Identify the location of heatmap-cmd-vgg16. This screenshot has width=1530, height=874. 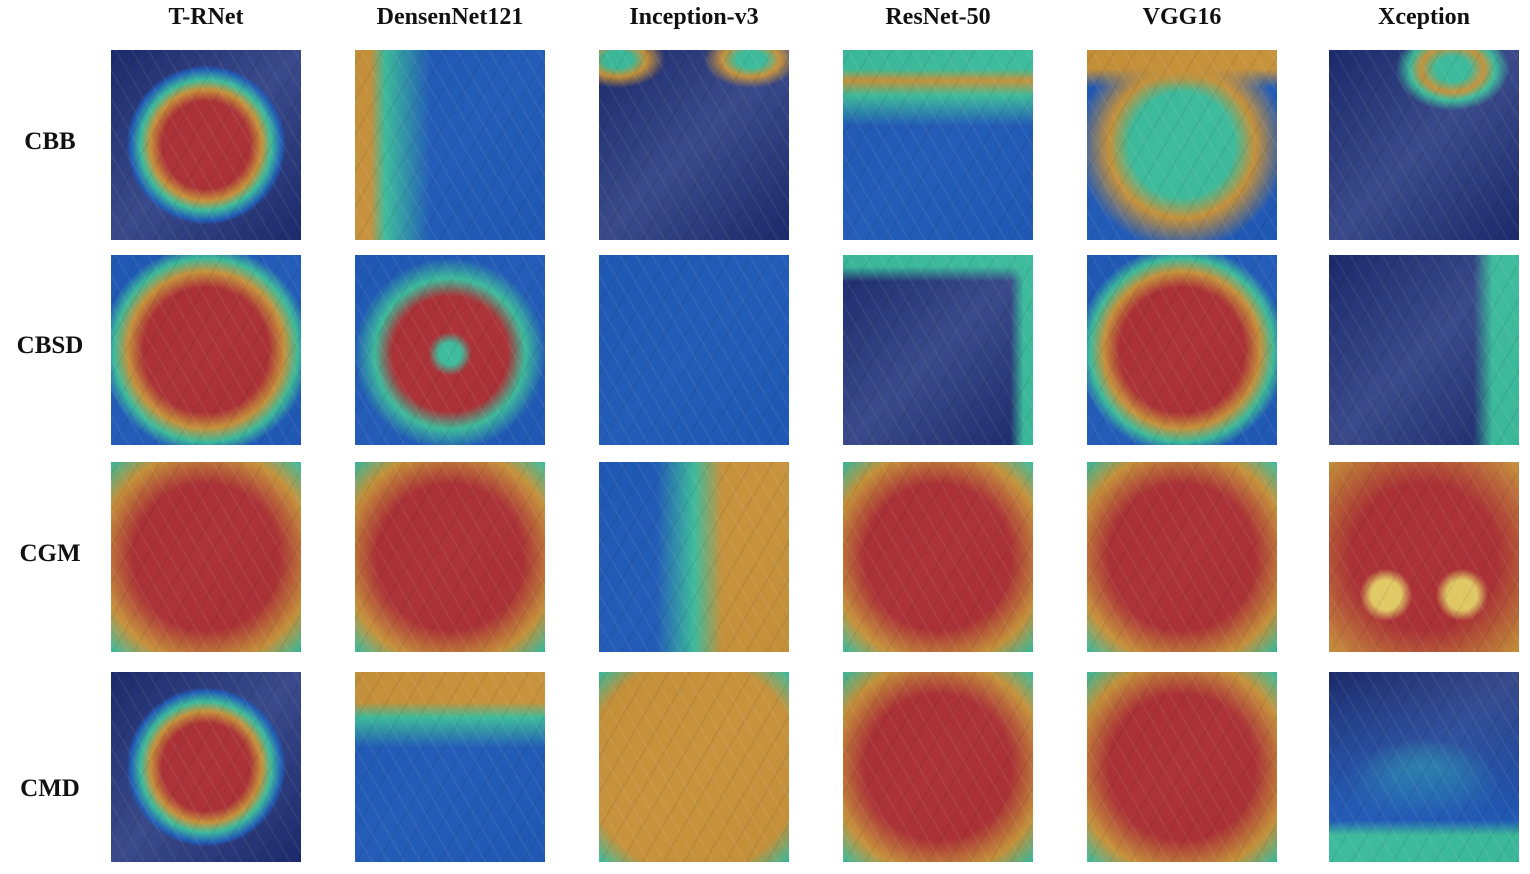
(1182, 767).